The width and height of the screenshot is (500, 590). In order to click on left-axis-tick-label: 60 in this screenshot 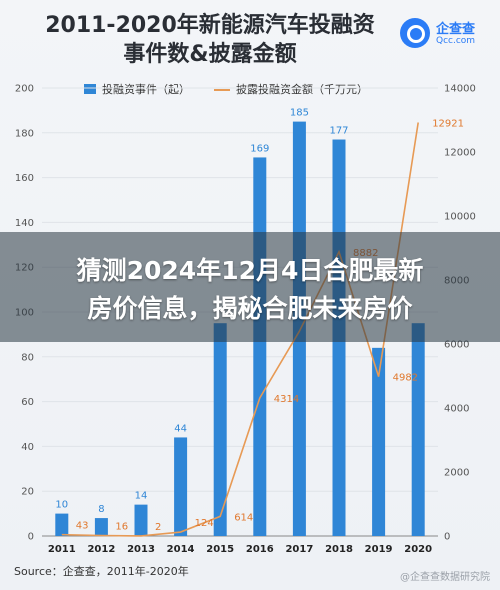, I will do `click(27, 402)`.